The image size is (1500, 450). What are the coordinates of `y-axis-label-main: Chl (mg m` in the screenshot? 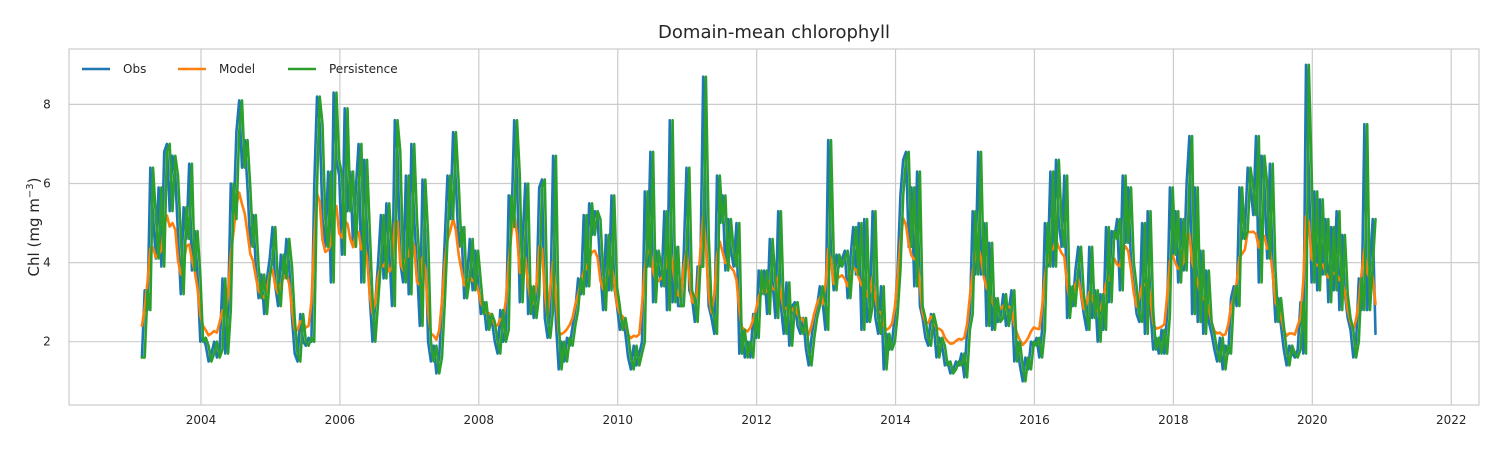 It's located at (34, 237).